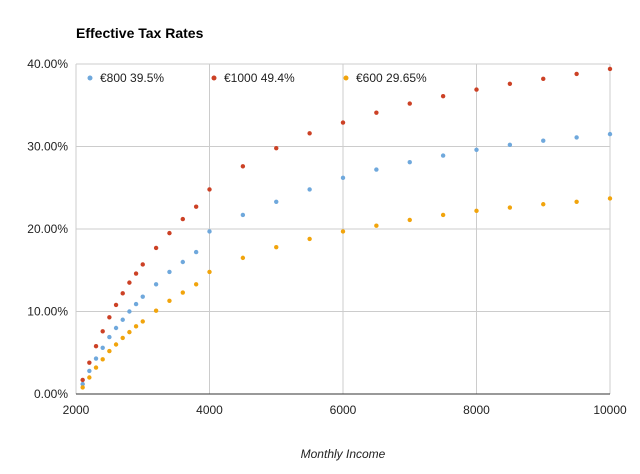 The height and width of the screenshot is (474, 640). What do you see at coordinates (51, 394) in the screenshot?
I see `y-tick-label: 0.00%` at bounding box center [51, 394].